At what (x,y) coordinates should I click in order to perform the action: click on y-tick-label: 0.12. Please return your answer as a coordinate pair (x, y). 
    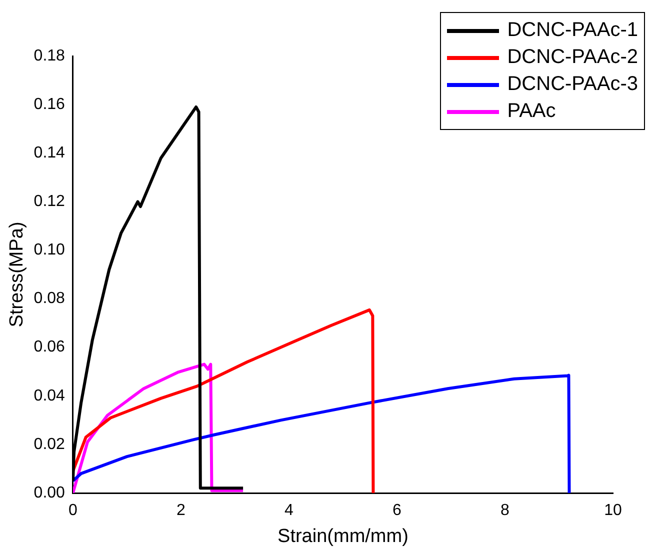
    Looking at the image, I should click on (50, 201).